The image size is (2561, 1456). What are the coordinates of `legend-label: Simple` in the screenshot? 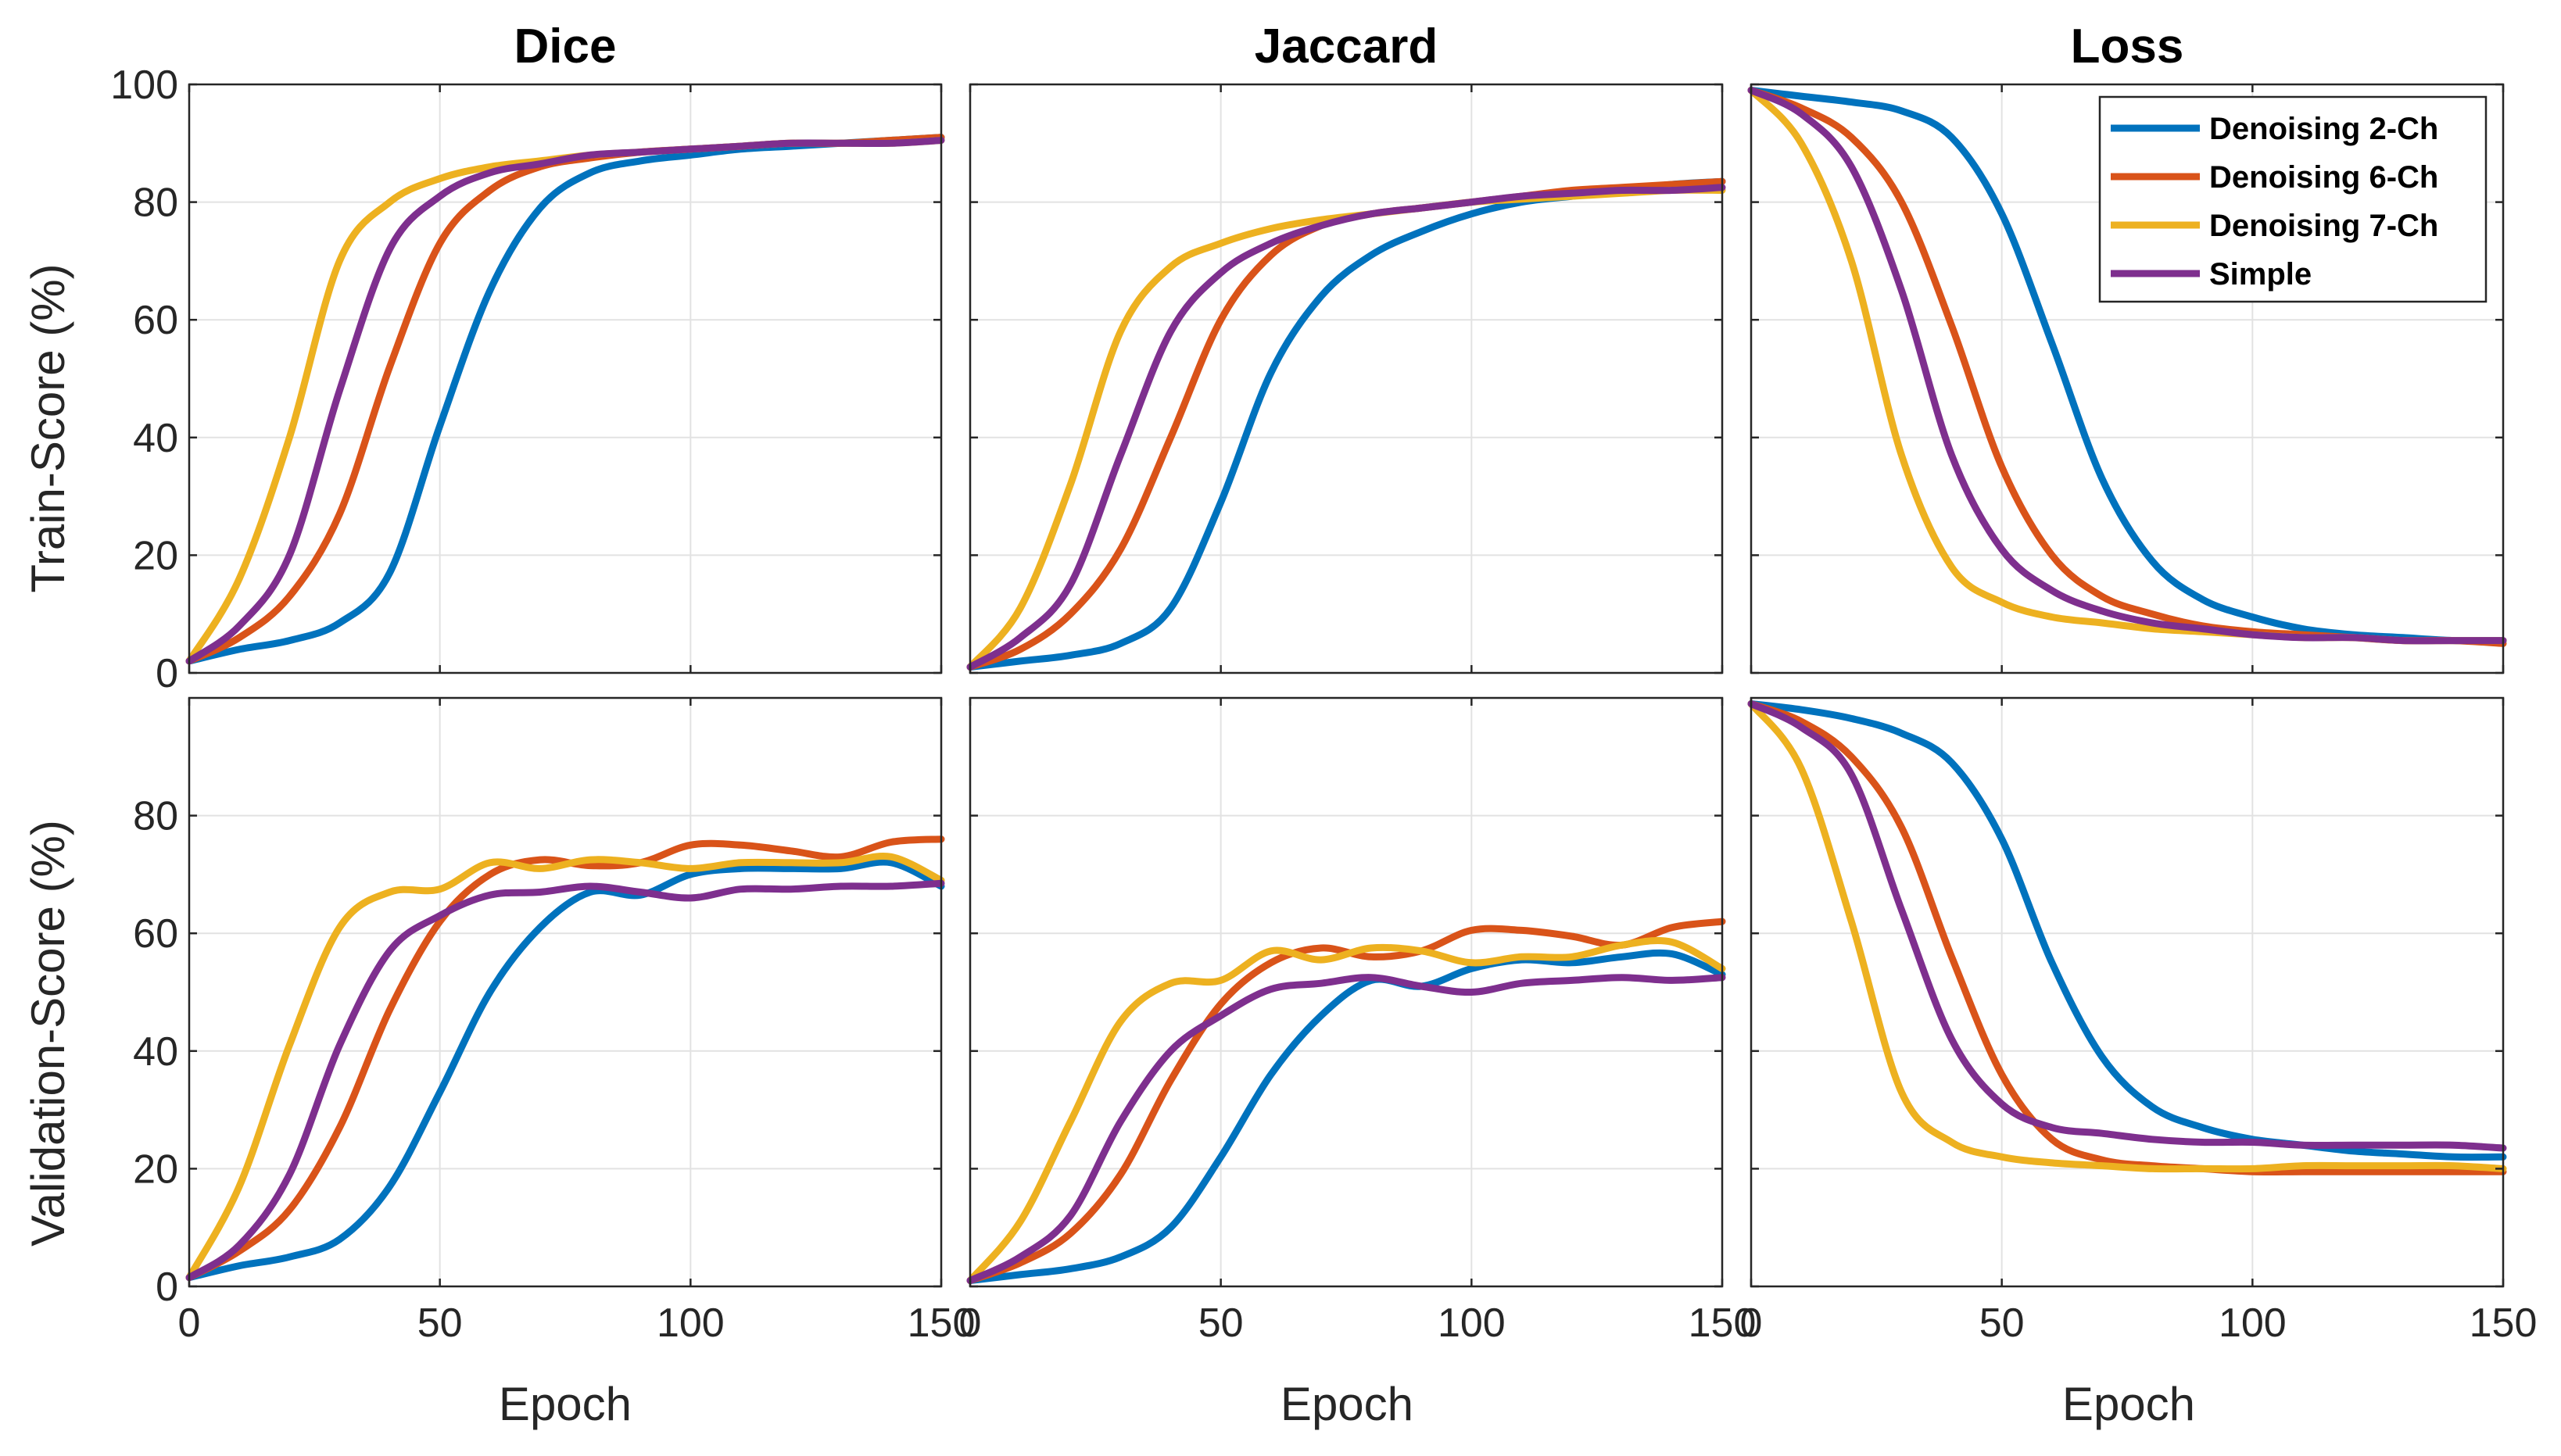 It's located at (2260, 274).